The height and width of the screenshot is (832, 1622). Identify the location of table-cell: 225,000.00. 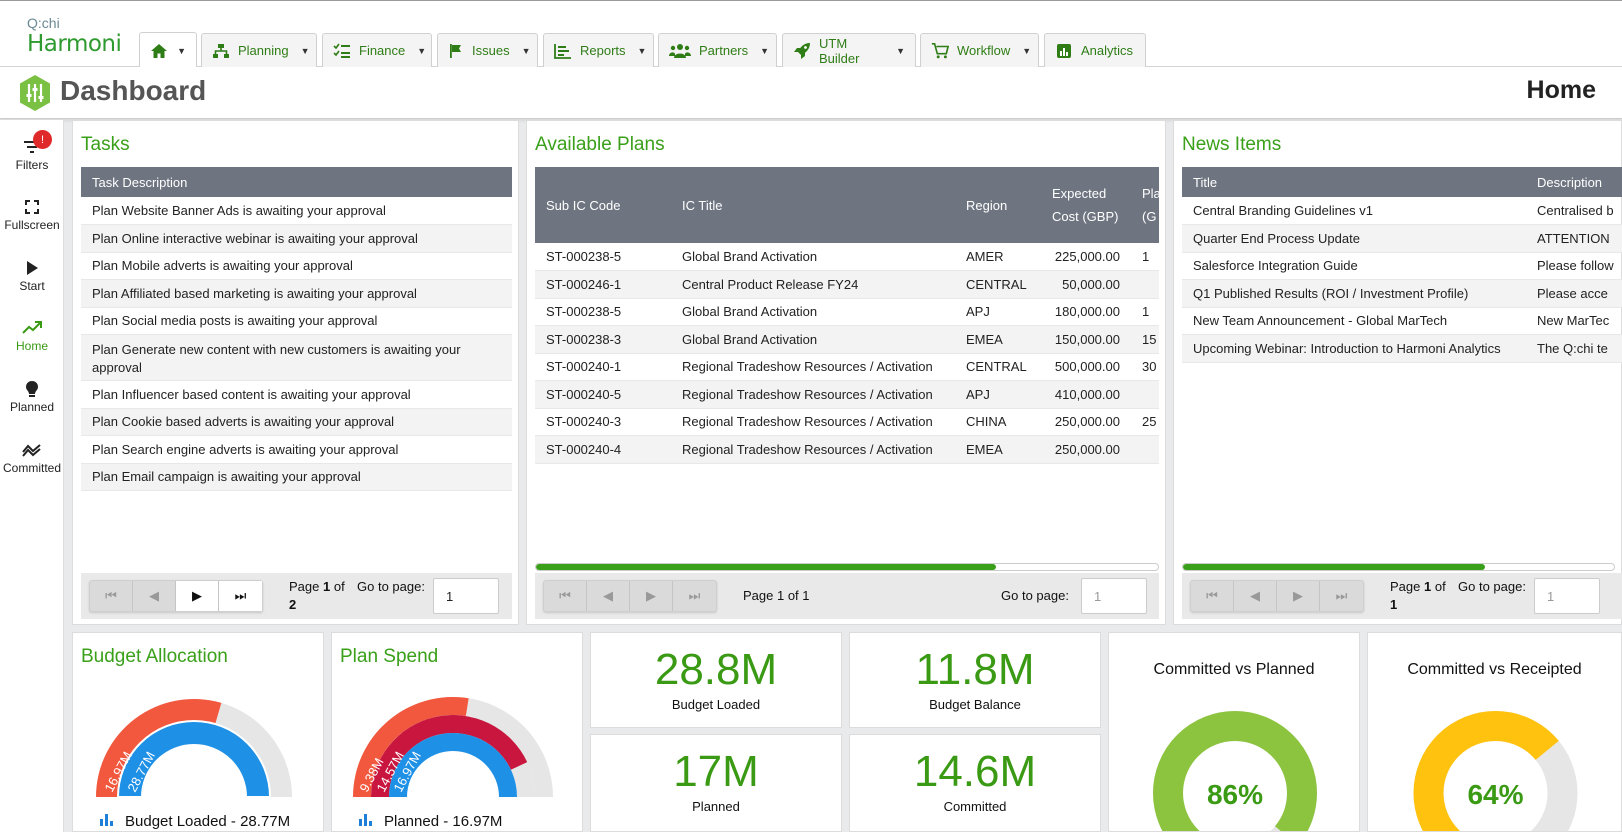
(1086, 257).